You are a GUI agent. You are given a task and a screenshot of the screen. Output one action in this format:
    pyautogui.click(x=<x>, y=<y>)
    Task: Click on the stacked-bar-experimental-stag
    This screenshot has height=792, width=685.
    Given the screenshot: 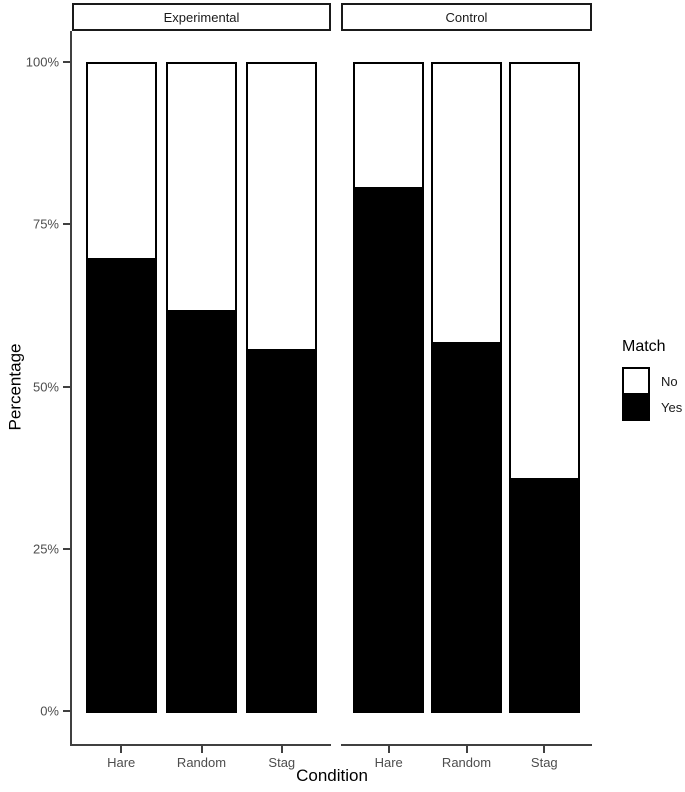 What is the action you would take?
    pyautogui.click(x=282, y=387)
    